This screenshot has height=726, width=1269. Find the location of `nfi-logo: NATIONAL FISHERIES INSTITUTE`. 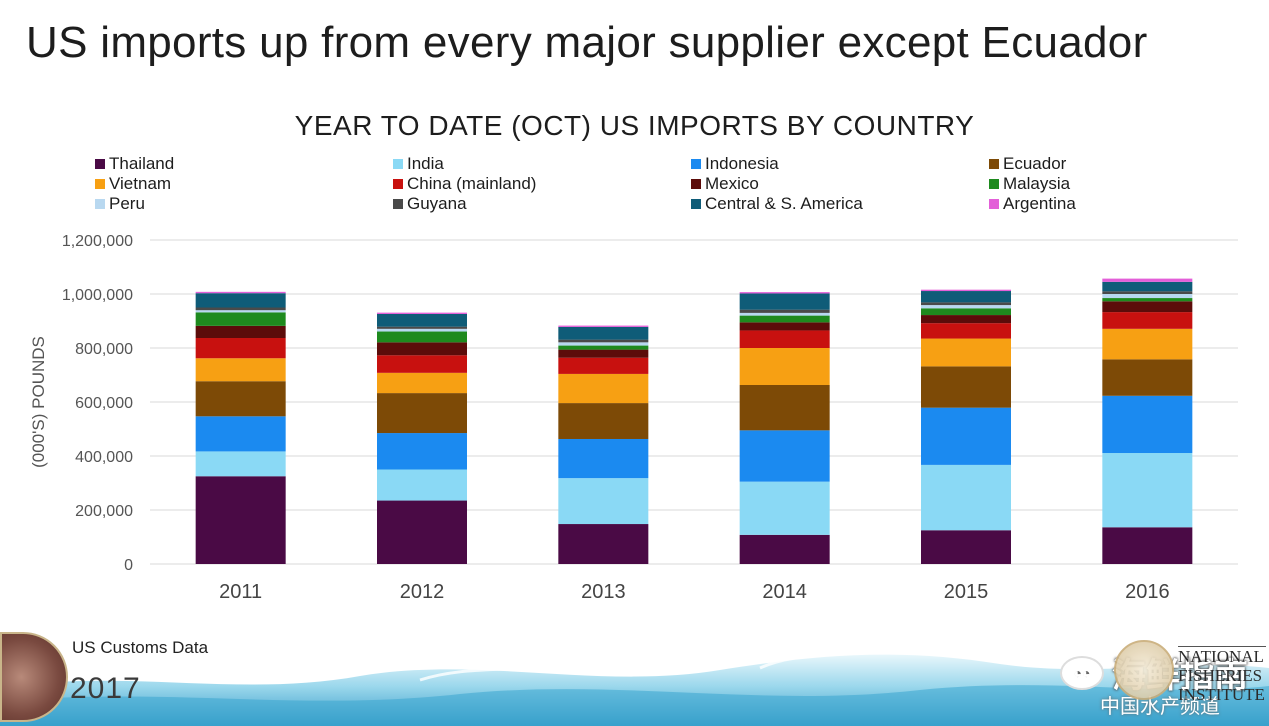

nfi-logo: NATIONAL FISHERIES INSTITUTE is located at coordinates (1222, 675).